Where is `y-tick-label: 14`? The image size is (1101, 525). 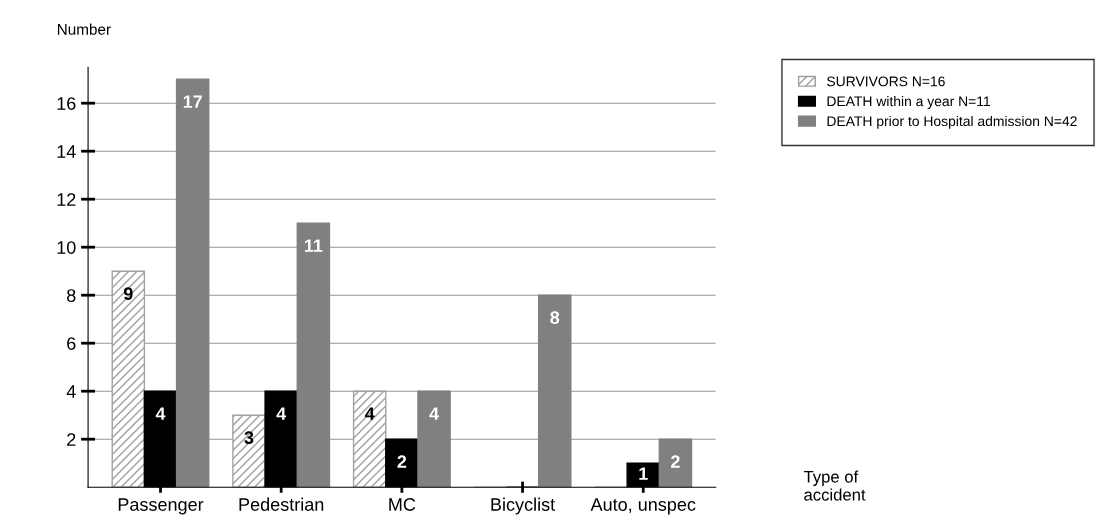 y-tick-label: 14 is located at coordinates (66, 151).